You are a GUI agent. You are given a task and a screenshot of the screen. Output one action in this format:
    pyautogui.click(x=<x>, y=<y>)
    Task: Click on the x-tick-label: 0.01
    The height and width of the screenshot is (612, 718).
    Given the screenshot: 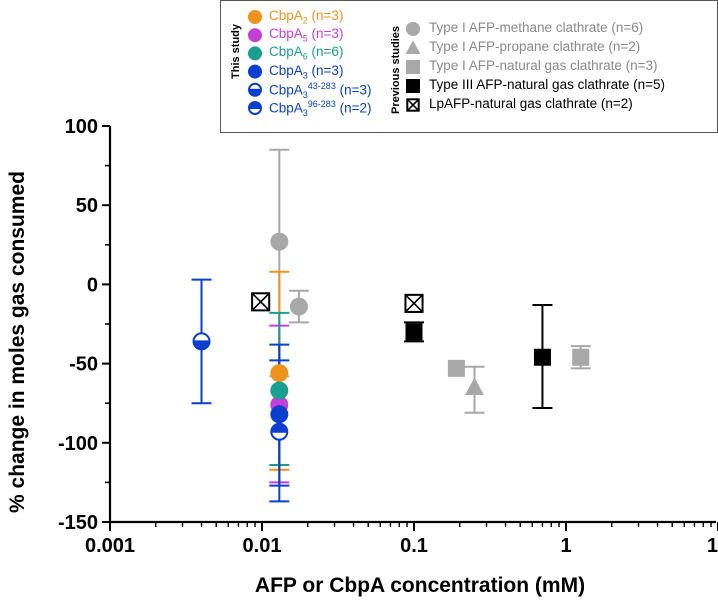 What is the action you would take?
    pyautogui.click(x=262, y=546)
    